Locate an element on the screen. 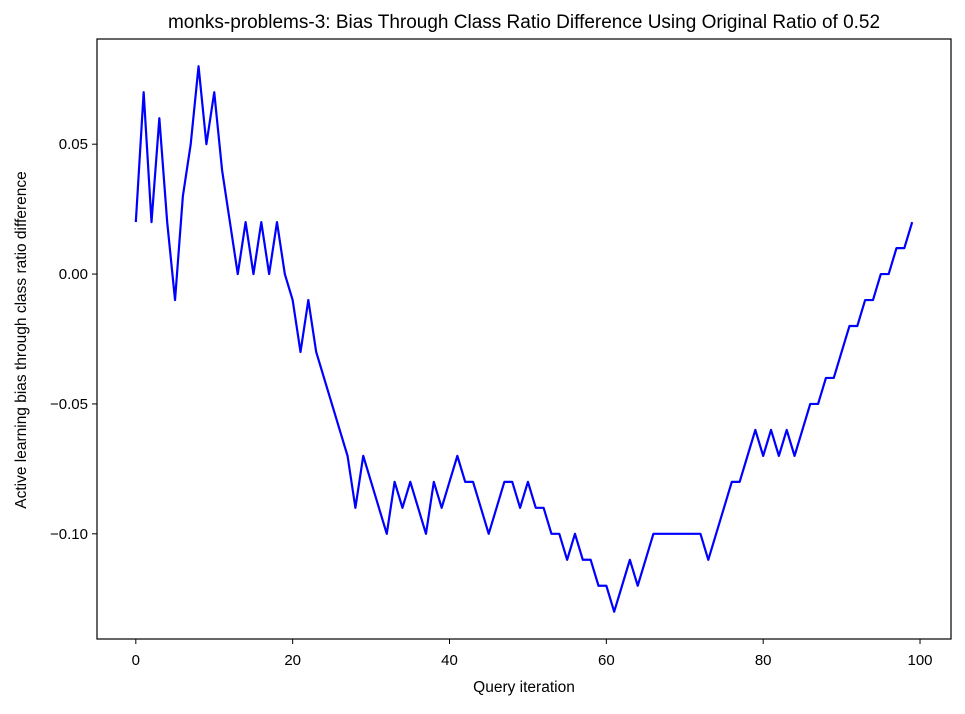 This screenshot has width=965, height=714. y-tick-label: 0.00 is located at coordinates (73, 274).